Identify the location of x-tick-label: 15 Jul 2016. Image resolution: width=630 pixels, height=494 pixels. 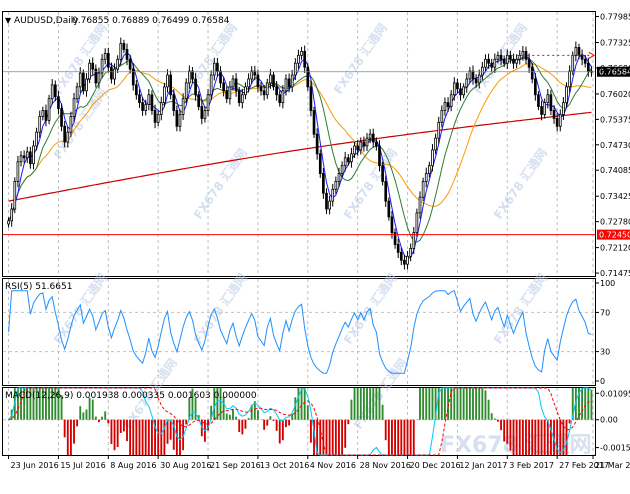
(82, 465).